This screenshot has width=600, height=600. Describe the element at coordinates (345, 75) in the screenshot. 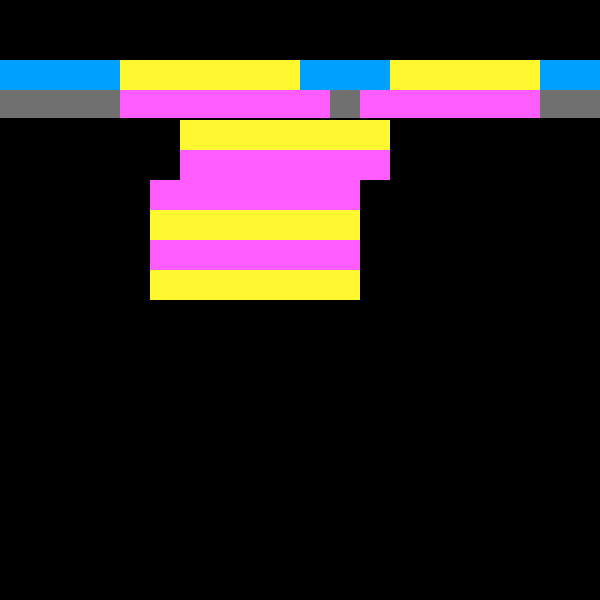

I see `blue-bar-middle` at that location.